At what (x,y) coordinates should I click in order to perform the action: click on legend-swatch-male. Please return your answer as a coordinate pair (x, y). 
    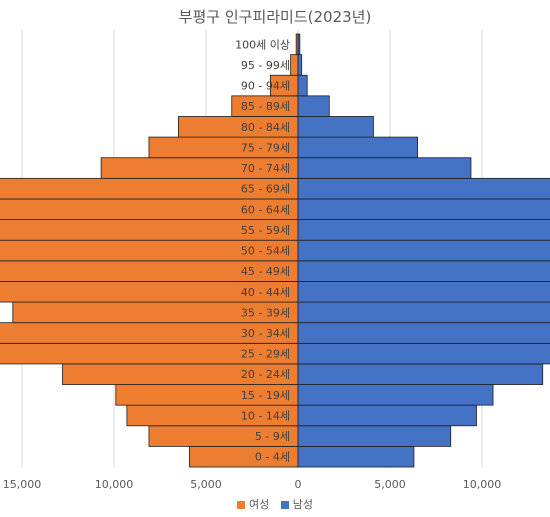
    Looking at the image, I should click on (284, 505).